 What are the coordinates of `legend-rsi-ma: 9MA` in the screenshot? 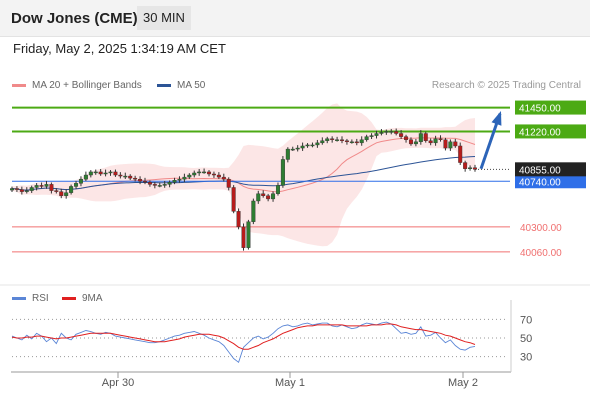 It's located at (82, 298).